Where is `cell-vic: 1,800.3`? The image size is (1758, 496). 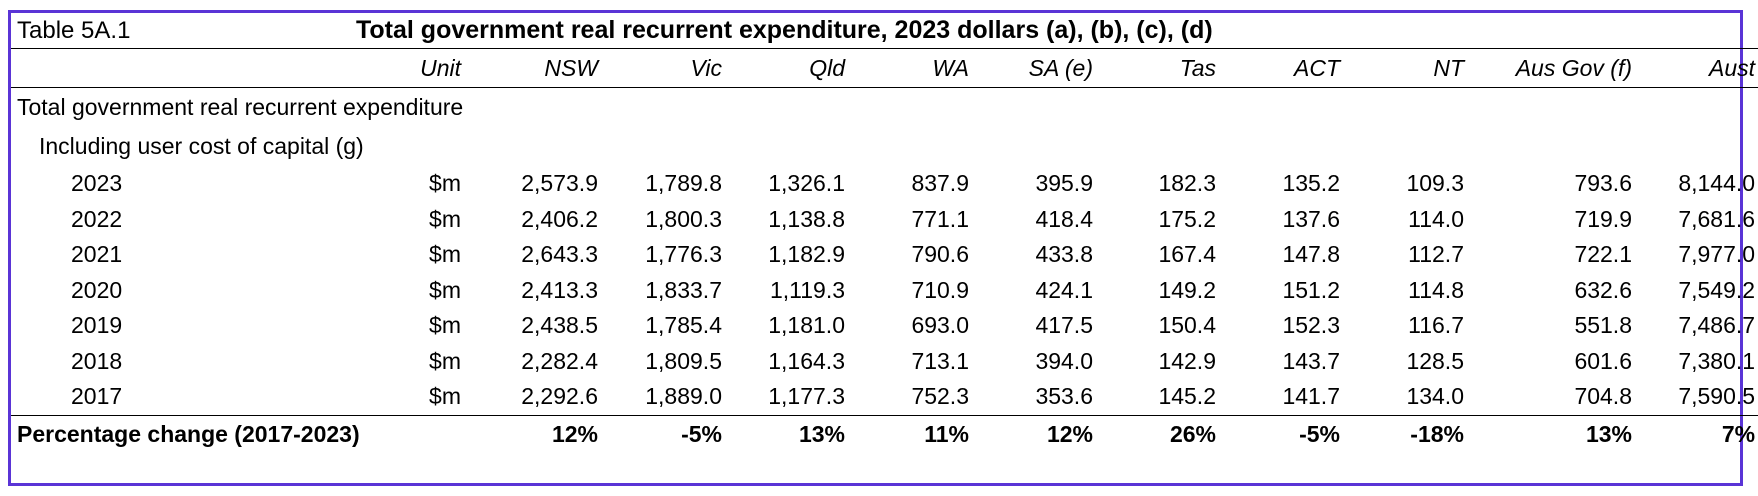 cell-vic: 1,800.3 is located at coordinates (683, 218).